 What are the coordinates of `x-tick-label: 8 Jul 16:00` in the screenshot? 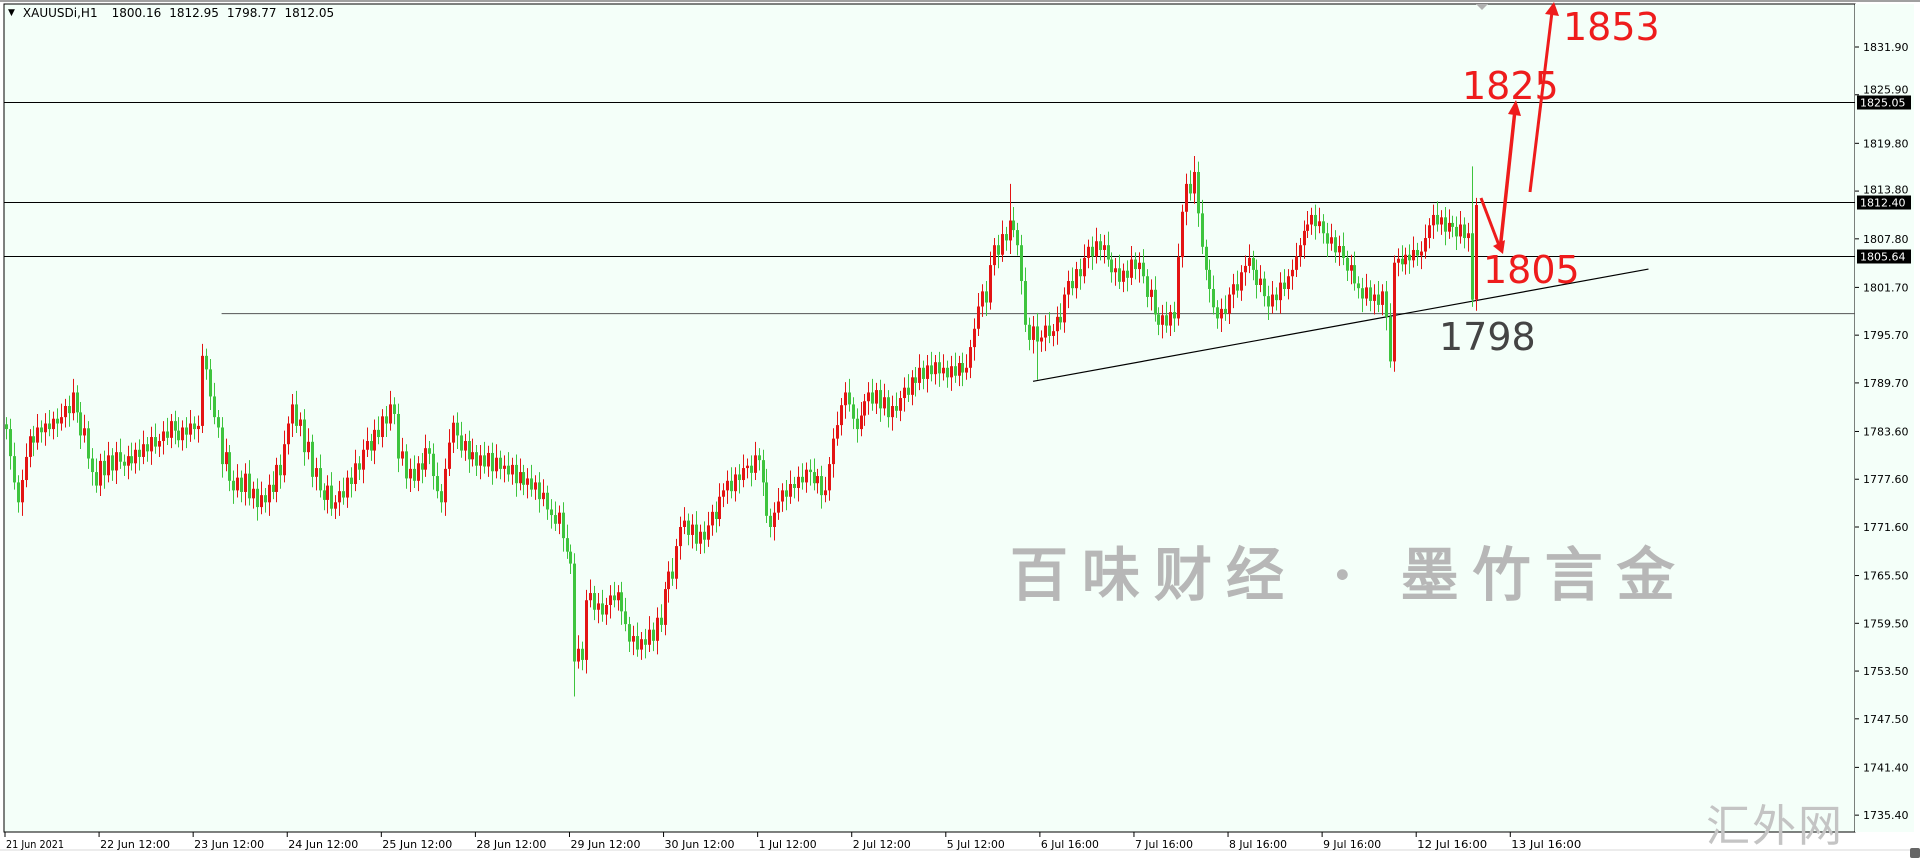 It's located at (1258, 844).